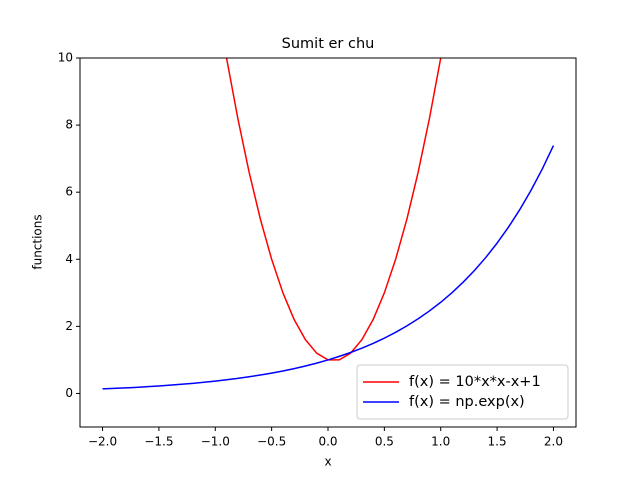 The image size is (640, 480). What do you see at coordinates (440, 442) in the screenshot?
I see `x-tick-label: 1.0` at bounding box center [440, 442].